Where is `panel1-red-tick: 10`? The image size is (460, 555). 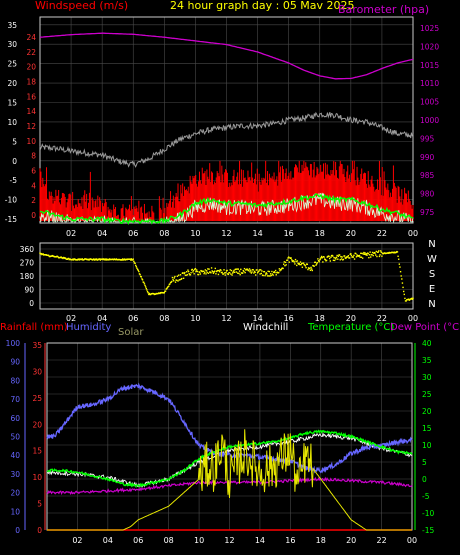 panel1-red-tick: 10 is located at coordinates (31, 141).